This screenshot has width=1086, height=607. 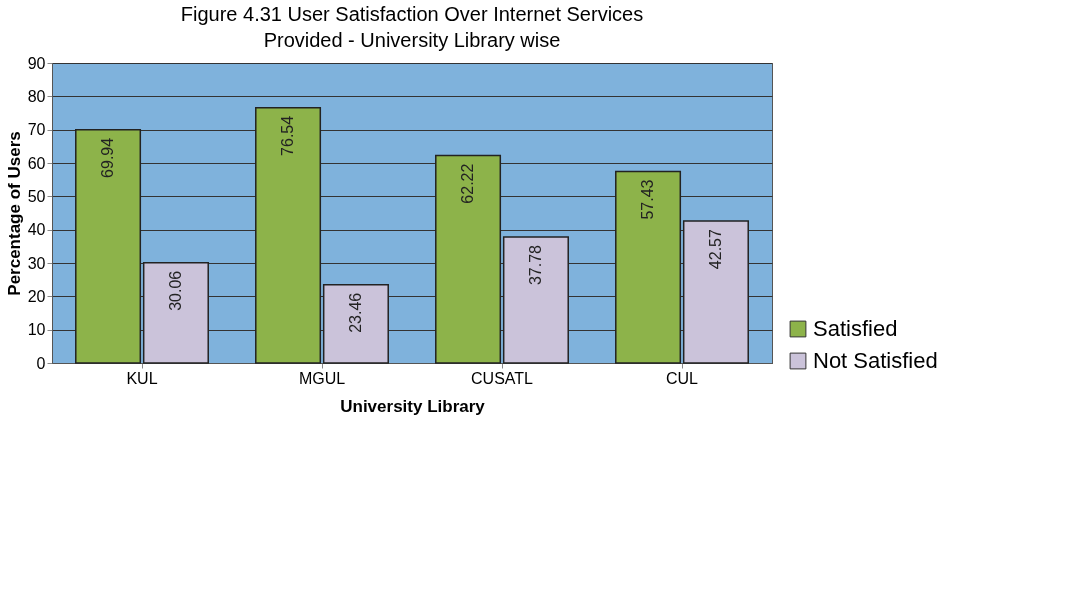 What do you see at coordinates (502, 378) in the screenshot?
I see `x-tick-label: CUSATL` at bounding box center [502, 378].